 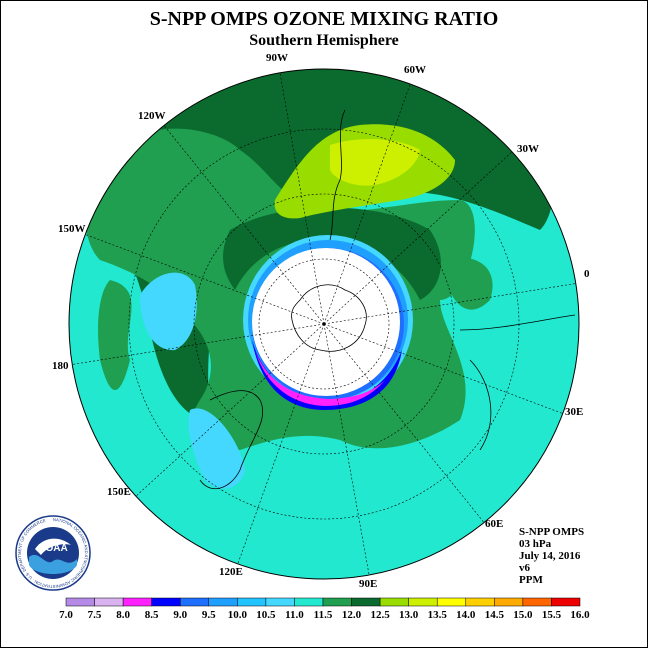 I want to click on colorbar-tick-label: 7.5, so click(x=95, y=615).